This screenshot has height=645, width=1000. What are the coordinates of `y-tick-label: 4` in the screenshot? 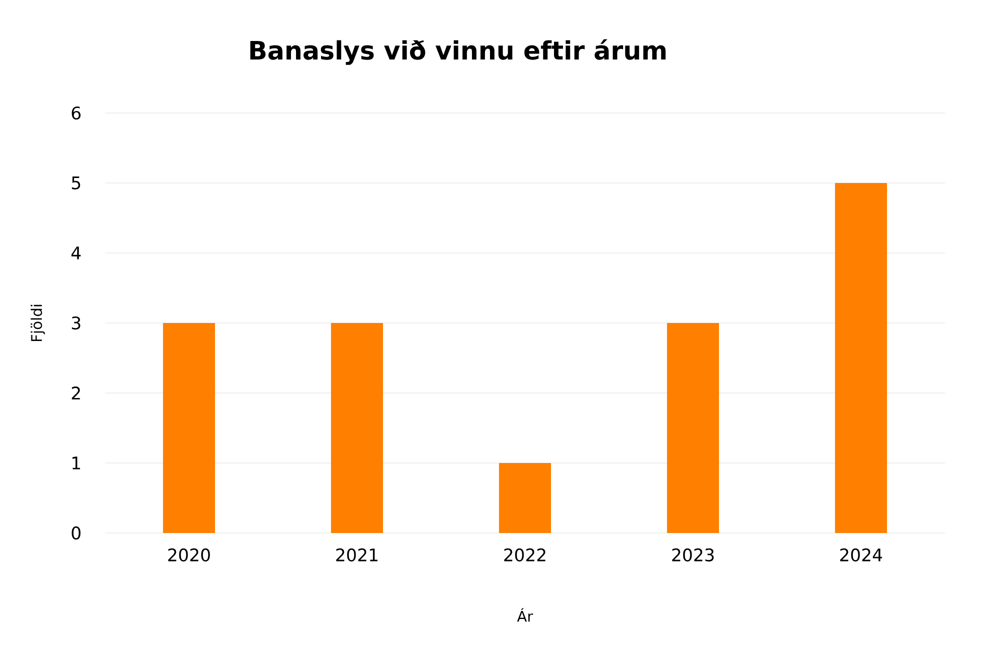 It's located at (76, 253).